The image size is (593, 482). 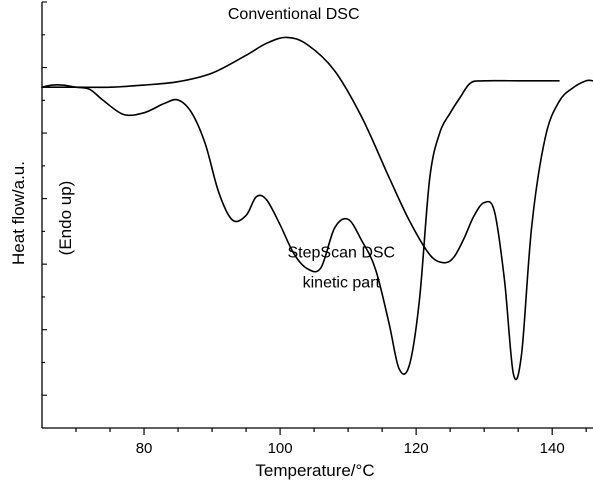 I want to click on x-tick-label: 140, so click(x=552, y=448).